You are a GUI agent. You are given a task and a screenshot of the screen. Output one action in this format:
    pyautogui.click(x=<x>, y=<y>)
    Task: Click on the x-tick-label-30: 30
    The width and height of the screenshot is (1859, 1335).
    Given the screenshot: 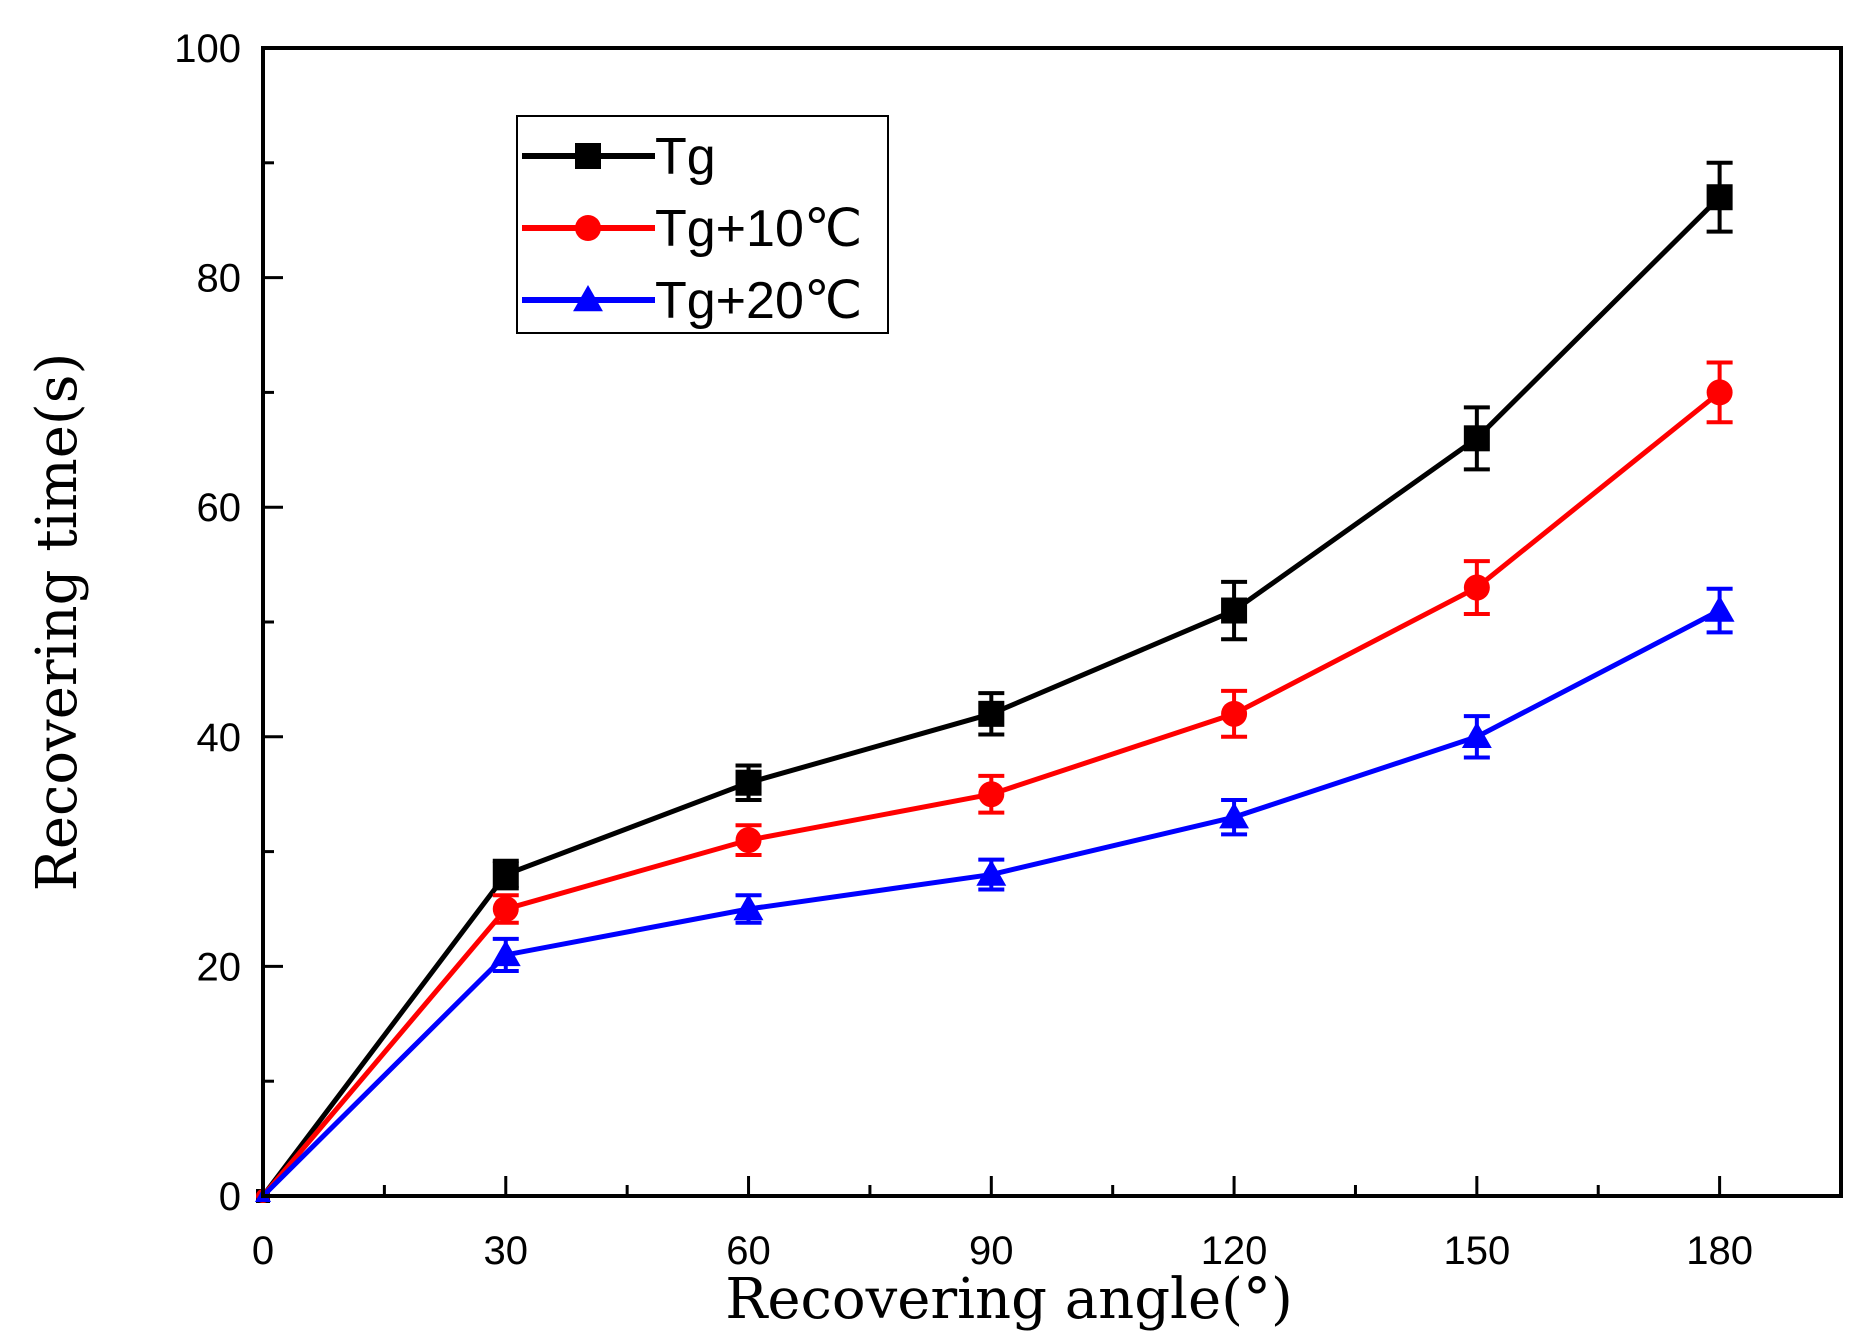 What is the action you would take?
    pyautogui.click(x=506, y=1251)
    